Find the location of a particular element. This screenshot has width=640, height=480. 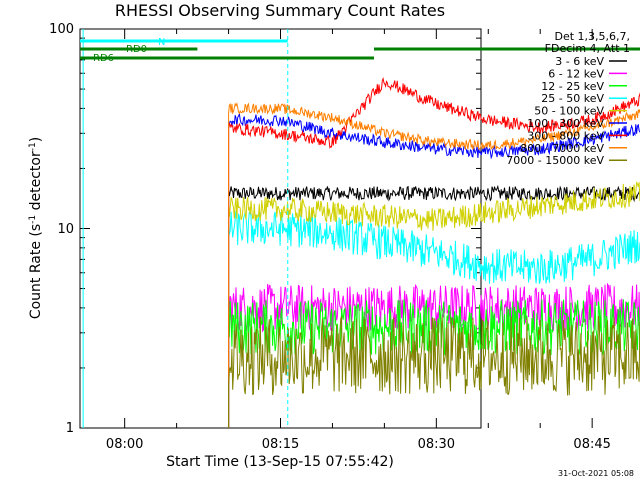

rd6-label: RD6 is located at coordinates (103, 58).